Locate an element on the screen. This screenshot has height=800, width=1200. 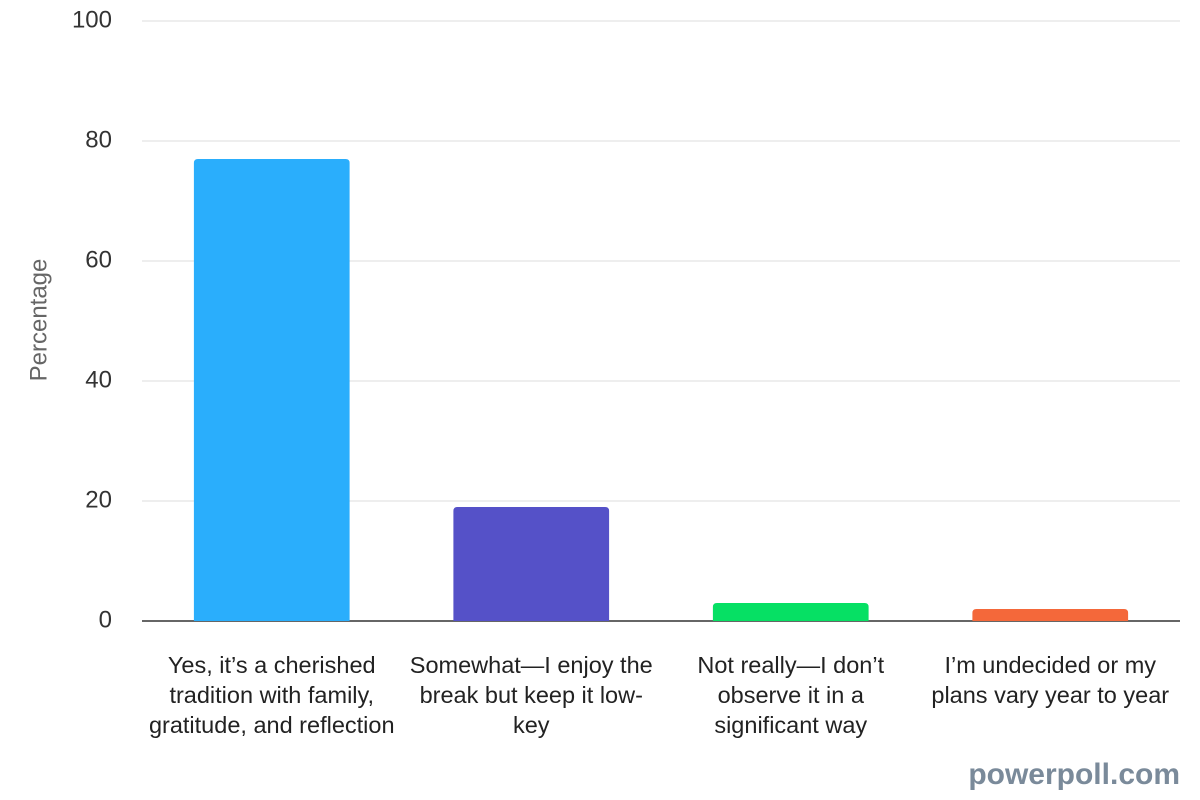
y-tick-label: 0 is located at coordinates (105, 619).